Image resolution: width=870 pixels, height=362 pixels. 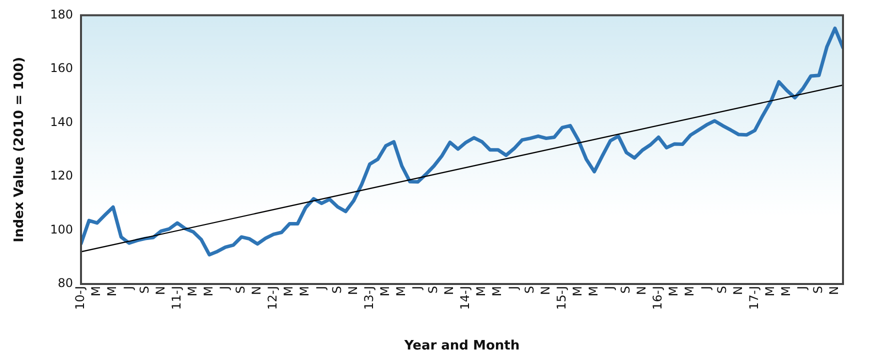 I want to click on y-tick-label: 140, so click(x=61, y=121).